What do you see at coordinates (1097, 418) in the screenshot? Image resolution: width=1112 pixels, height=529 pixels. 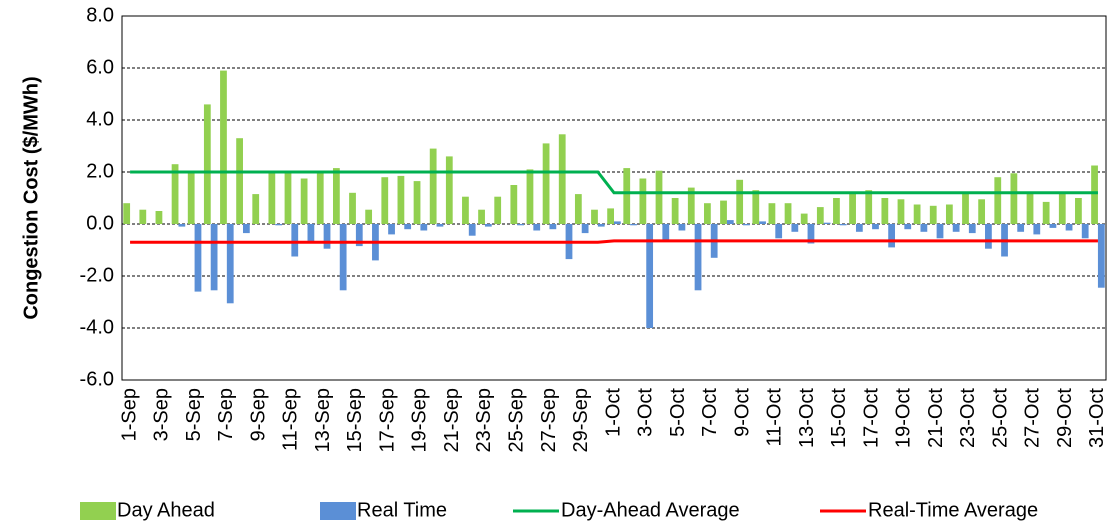 I see `x-tick-label: 31-Oct` at bounding box center [1097, 418].